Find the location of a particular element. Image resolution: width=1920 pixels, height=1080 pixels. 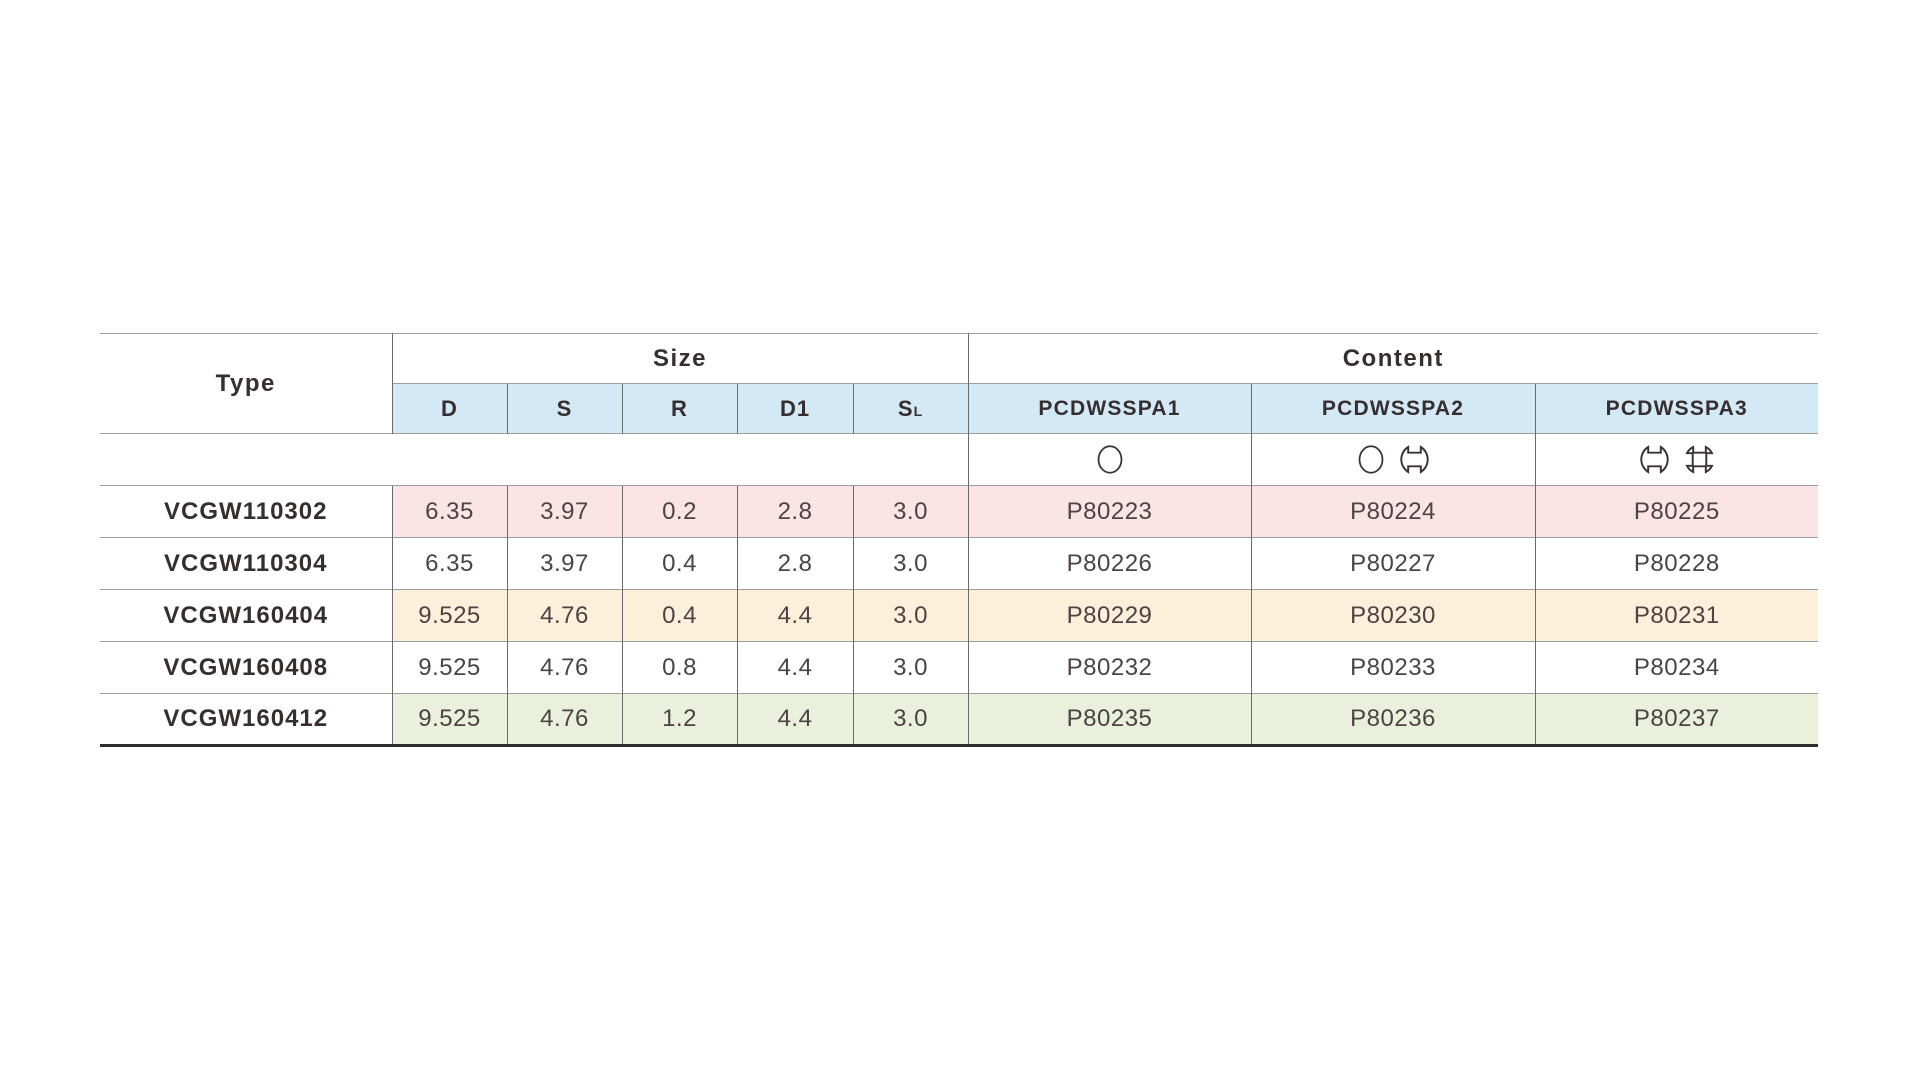

icon-row-empty-cell is located at coordinates (534, 459).